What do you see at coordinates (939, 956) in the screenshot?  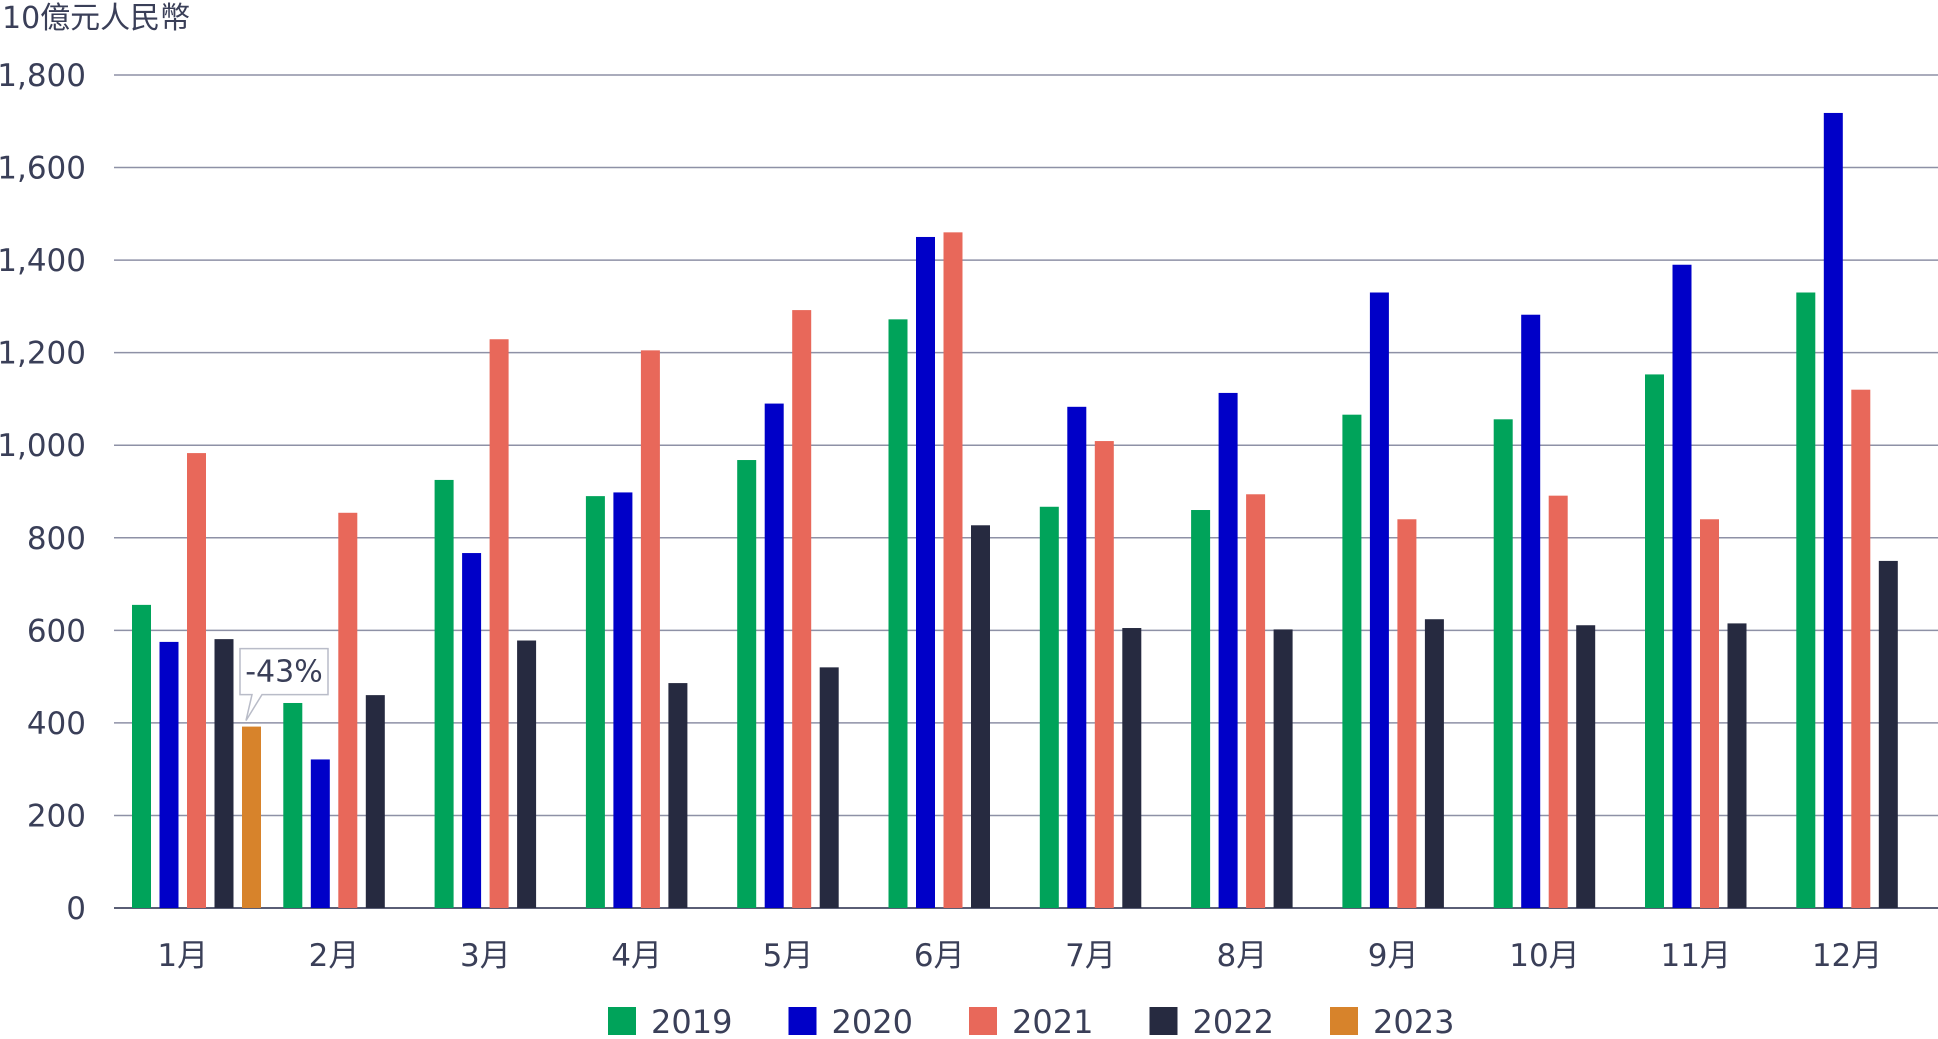 I see `x-tick-label: 6月` at bounding box center [939, 956].